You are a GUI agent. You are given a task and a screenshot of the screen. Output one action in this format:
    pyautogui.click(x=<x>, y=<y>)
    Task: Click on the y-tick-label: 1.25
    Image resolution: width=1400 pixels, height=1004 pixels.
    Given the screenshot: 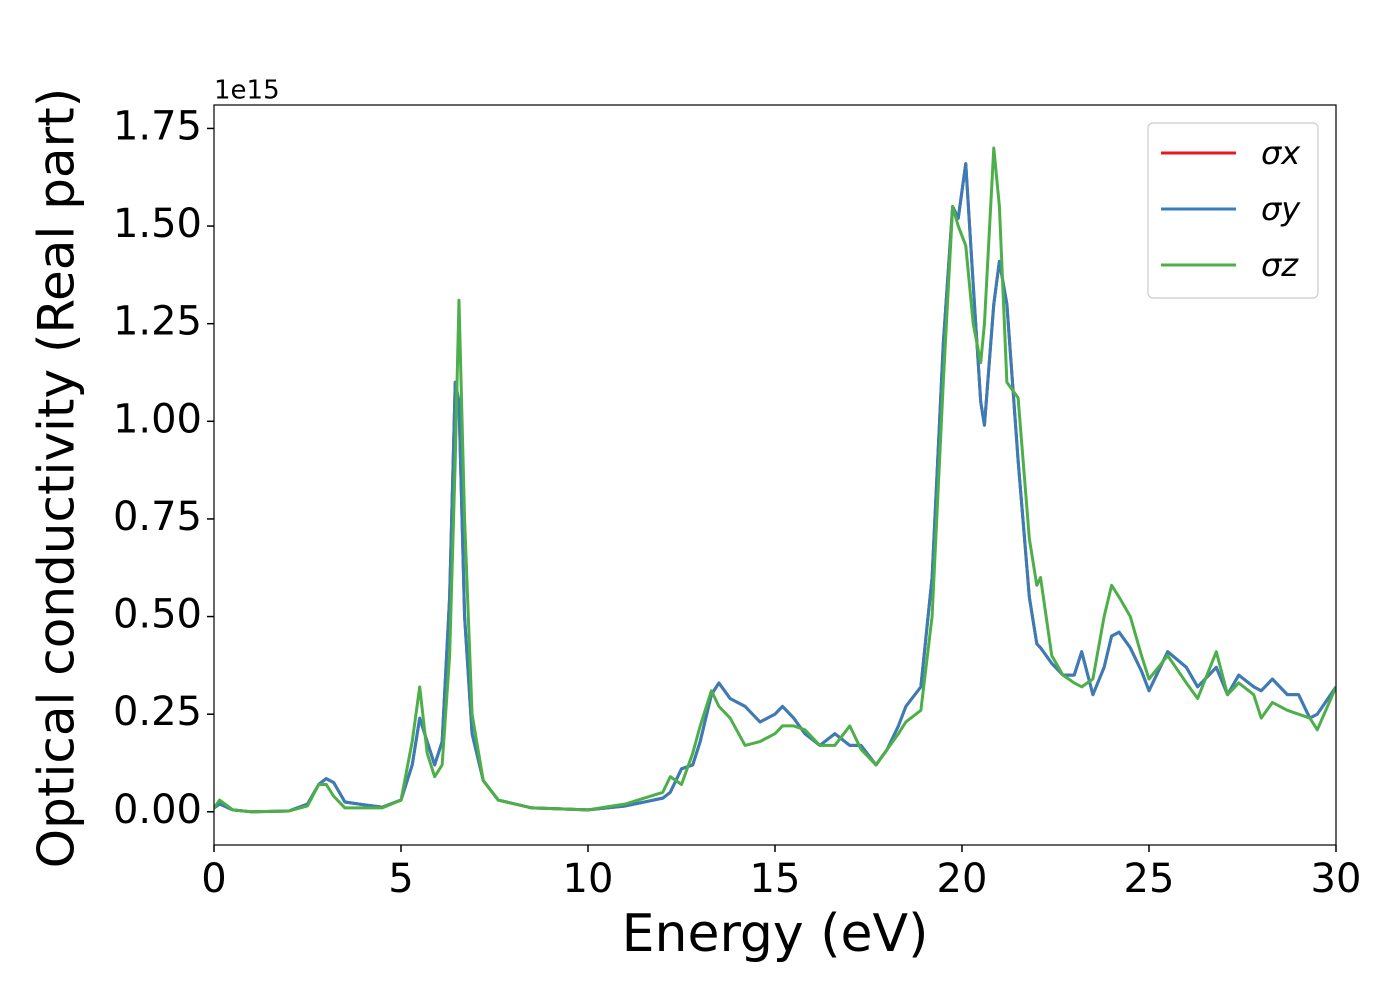 What is the action you would take?
    pyautogui.click(x=157, y=322)
    